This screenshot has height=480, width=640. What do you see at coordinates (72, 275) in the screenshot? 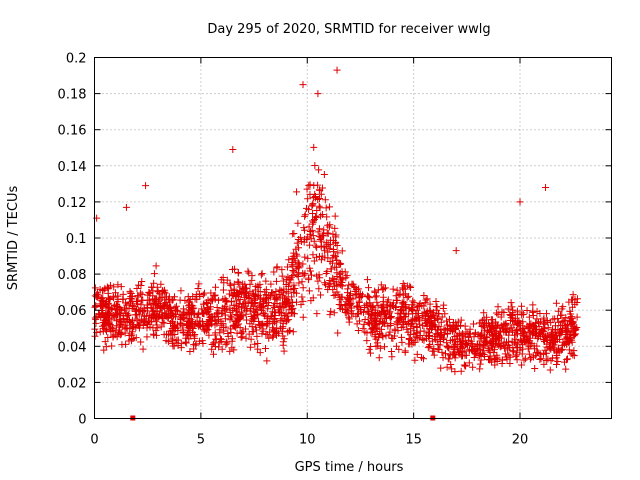
I see `y-tick-label: 0.08` at bounding box center [72, 275].